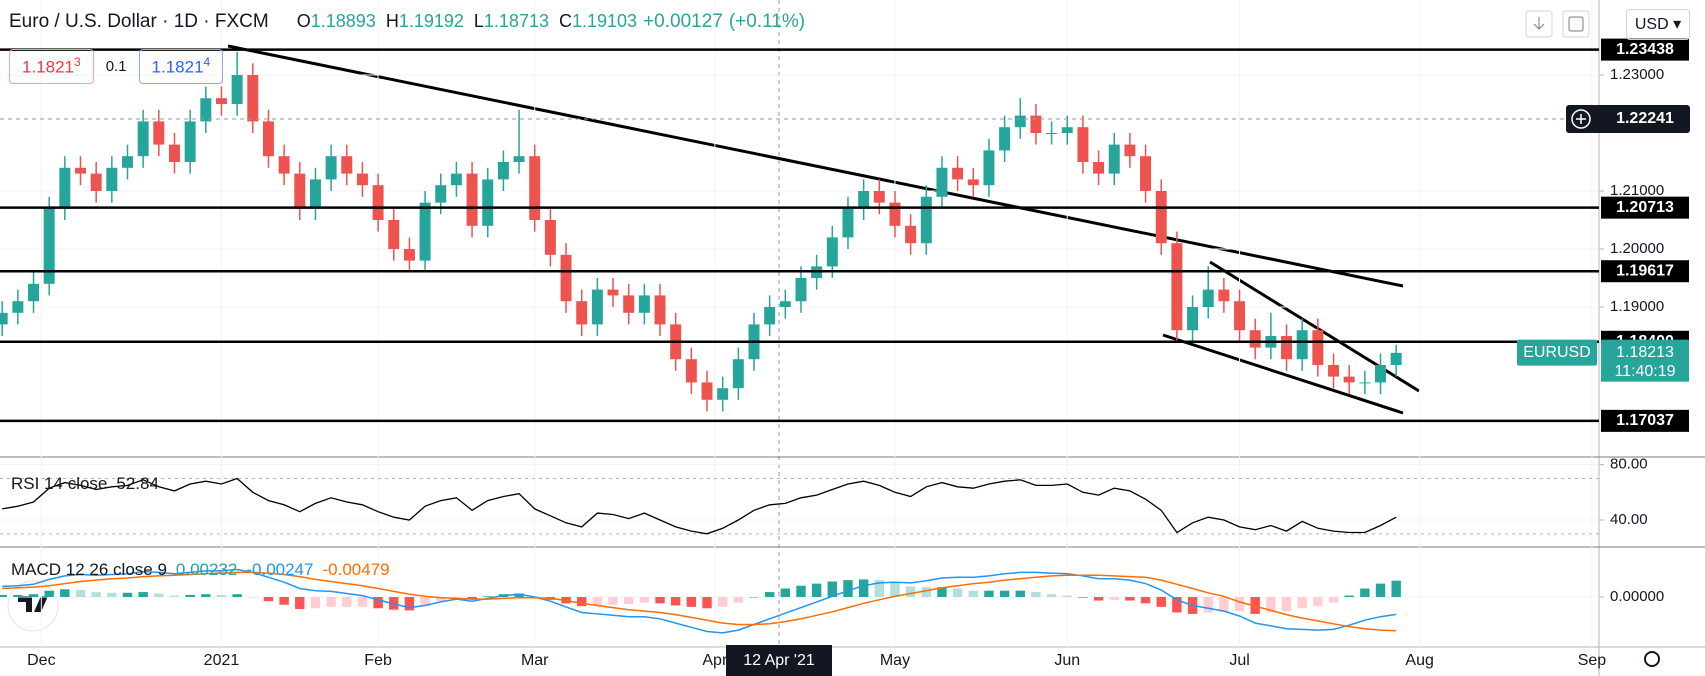  What do you see at coordinates (1637, 306) in the screenshot?
I see `y-tick-label: 1.19000` at bounding box center [1637, 306].